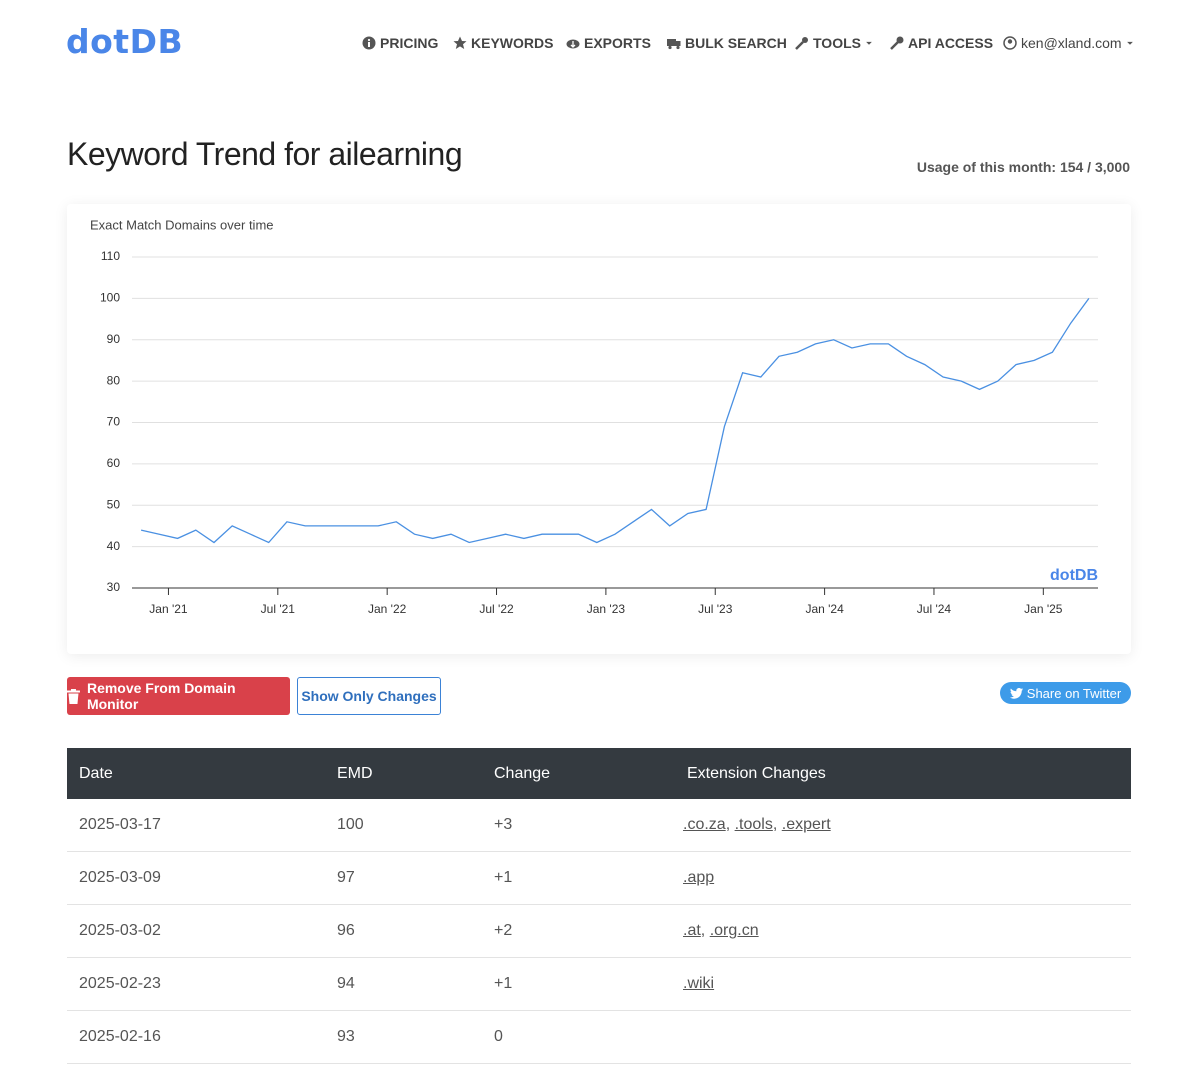 The width and height of the screenshot is (1200, 1074). What do you see at coordinates (403, 984) in the screenshot?
I see `table-cell: 94` at bounding box center [403, 984].